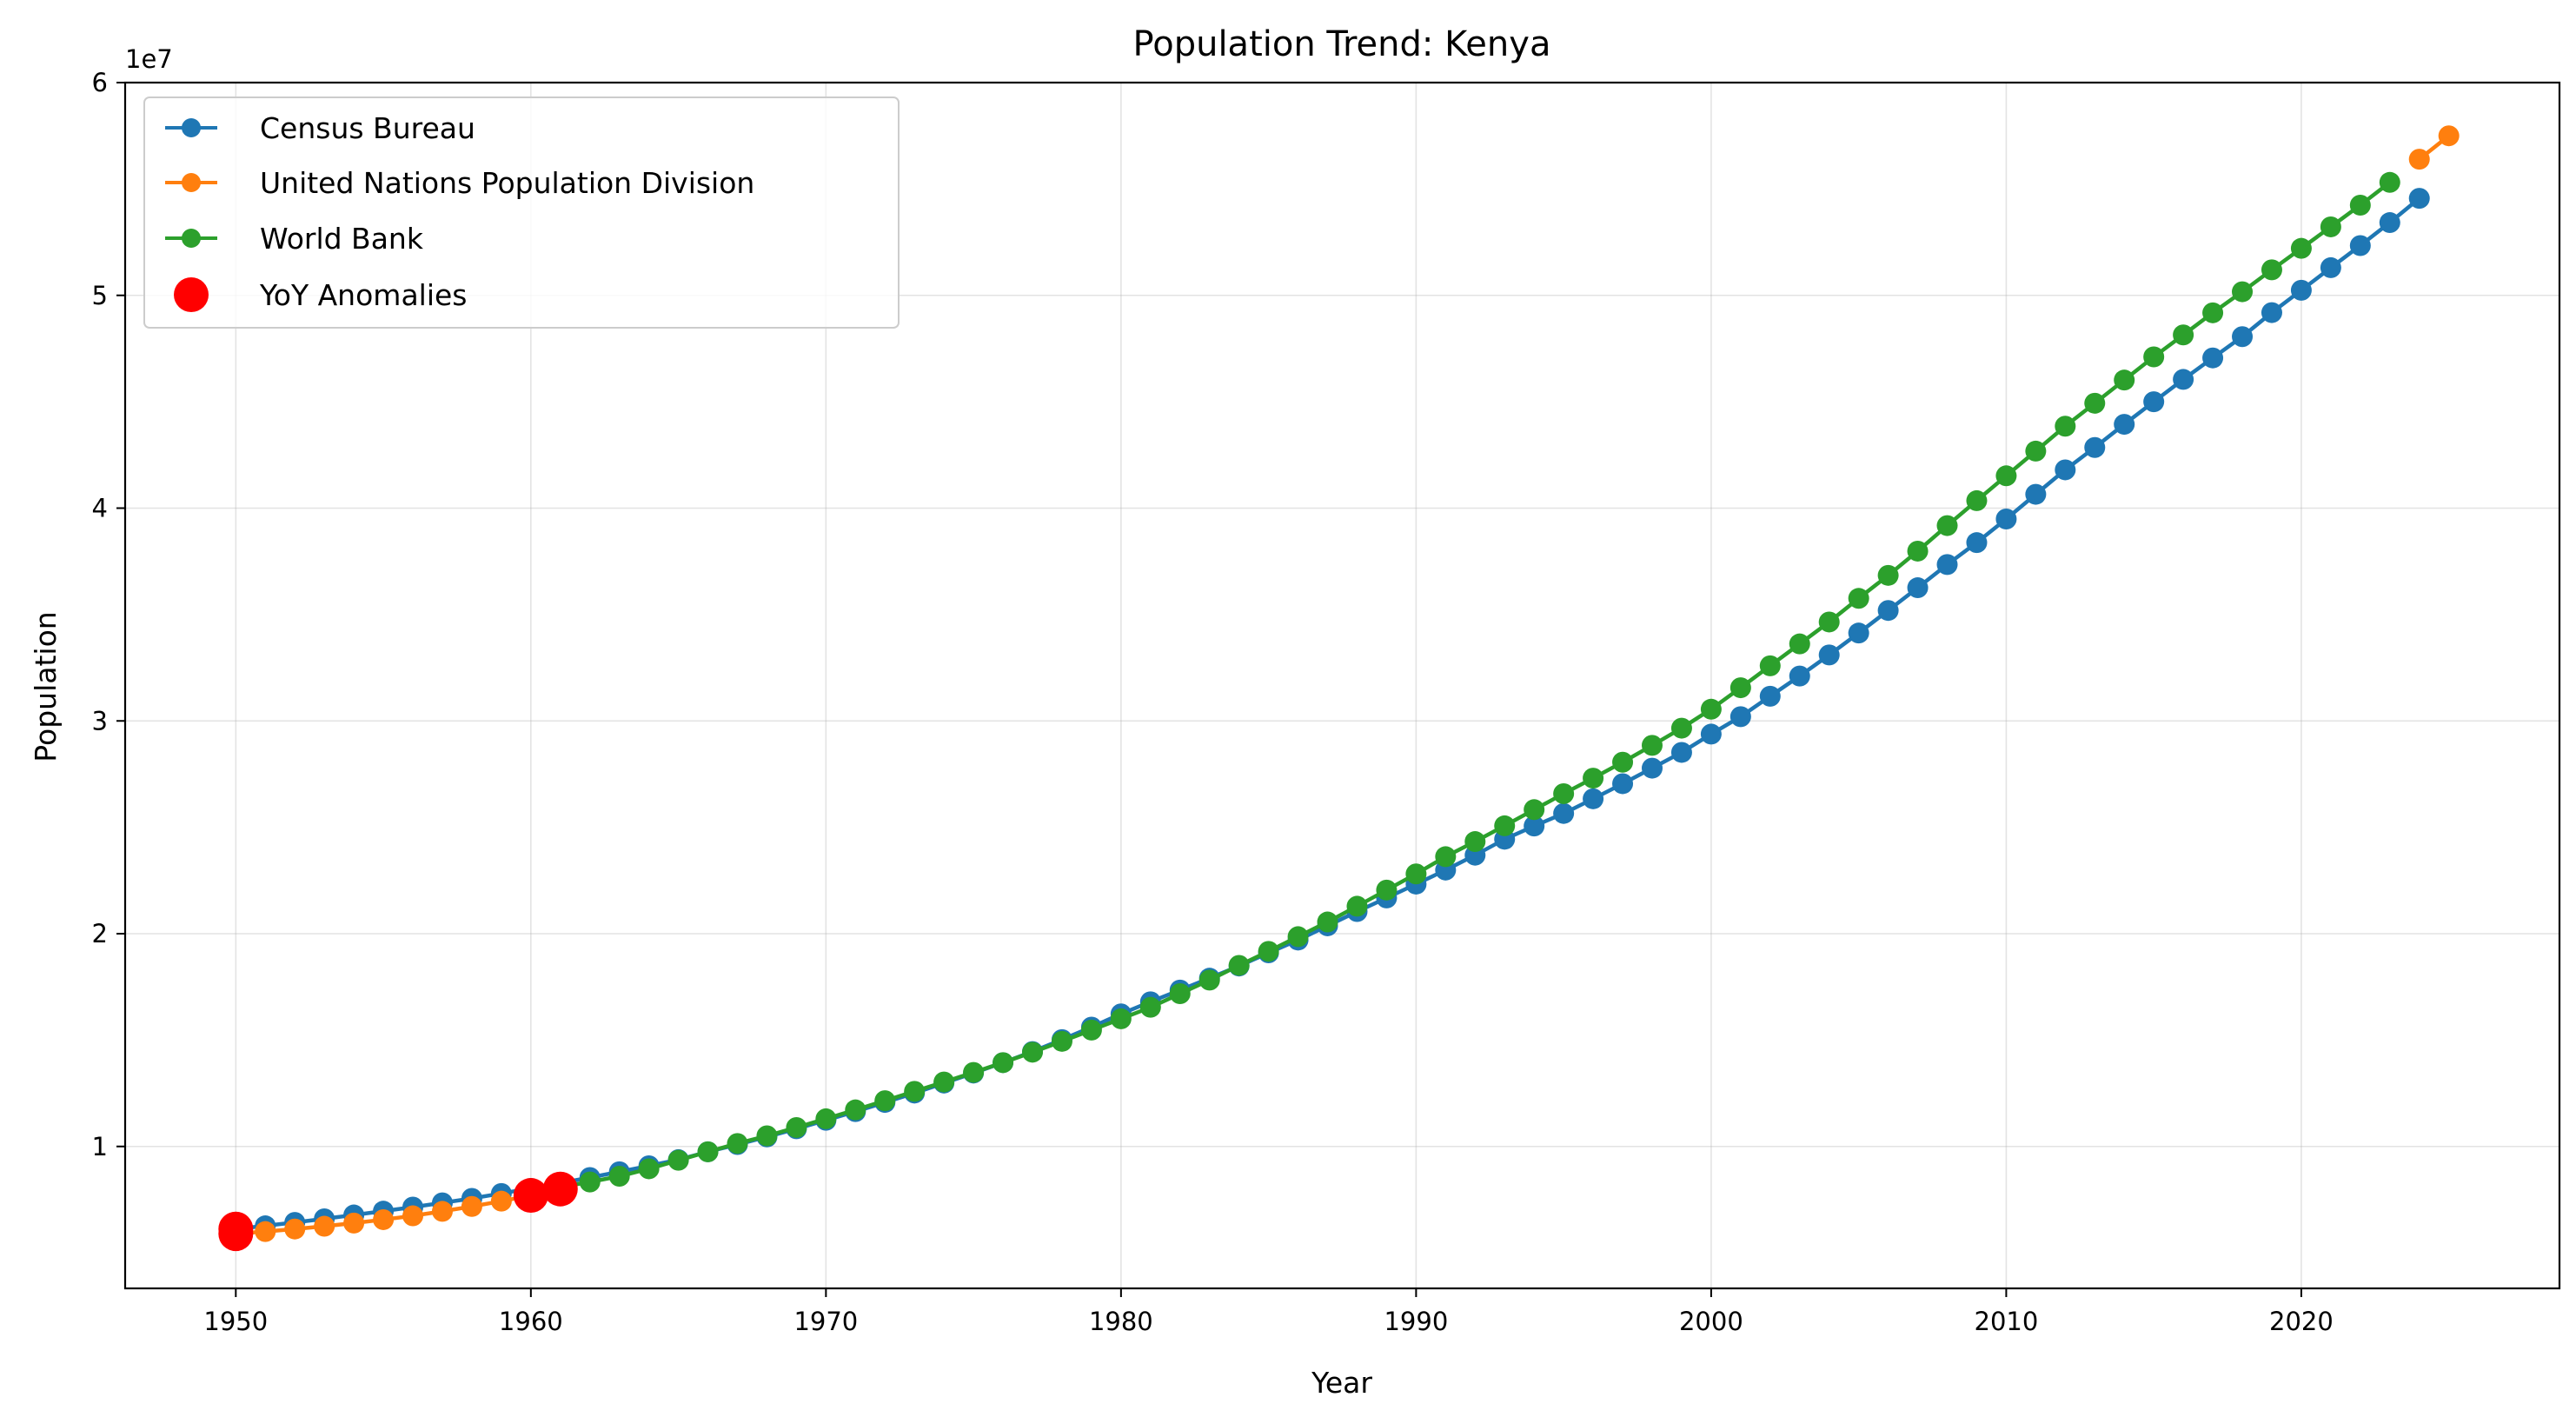  Describe the element at coordinates (363, 295) in the screenshot. I see `legend-label-yoy-anomalies: YoY Anomalies` at that location.